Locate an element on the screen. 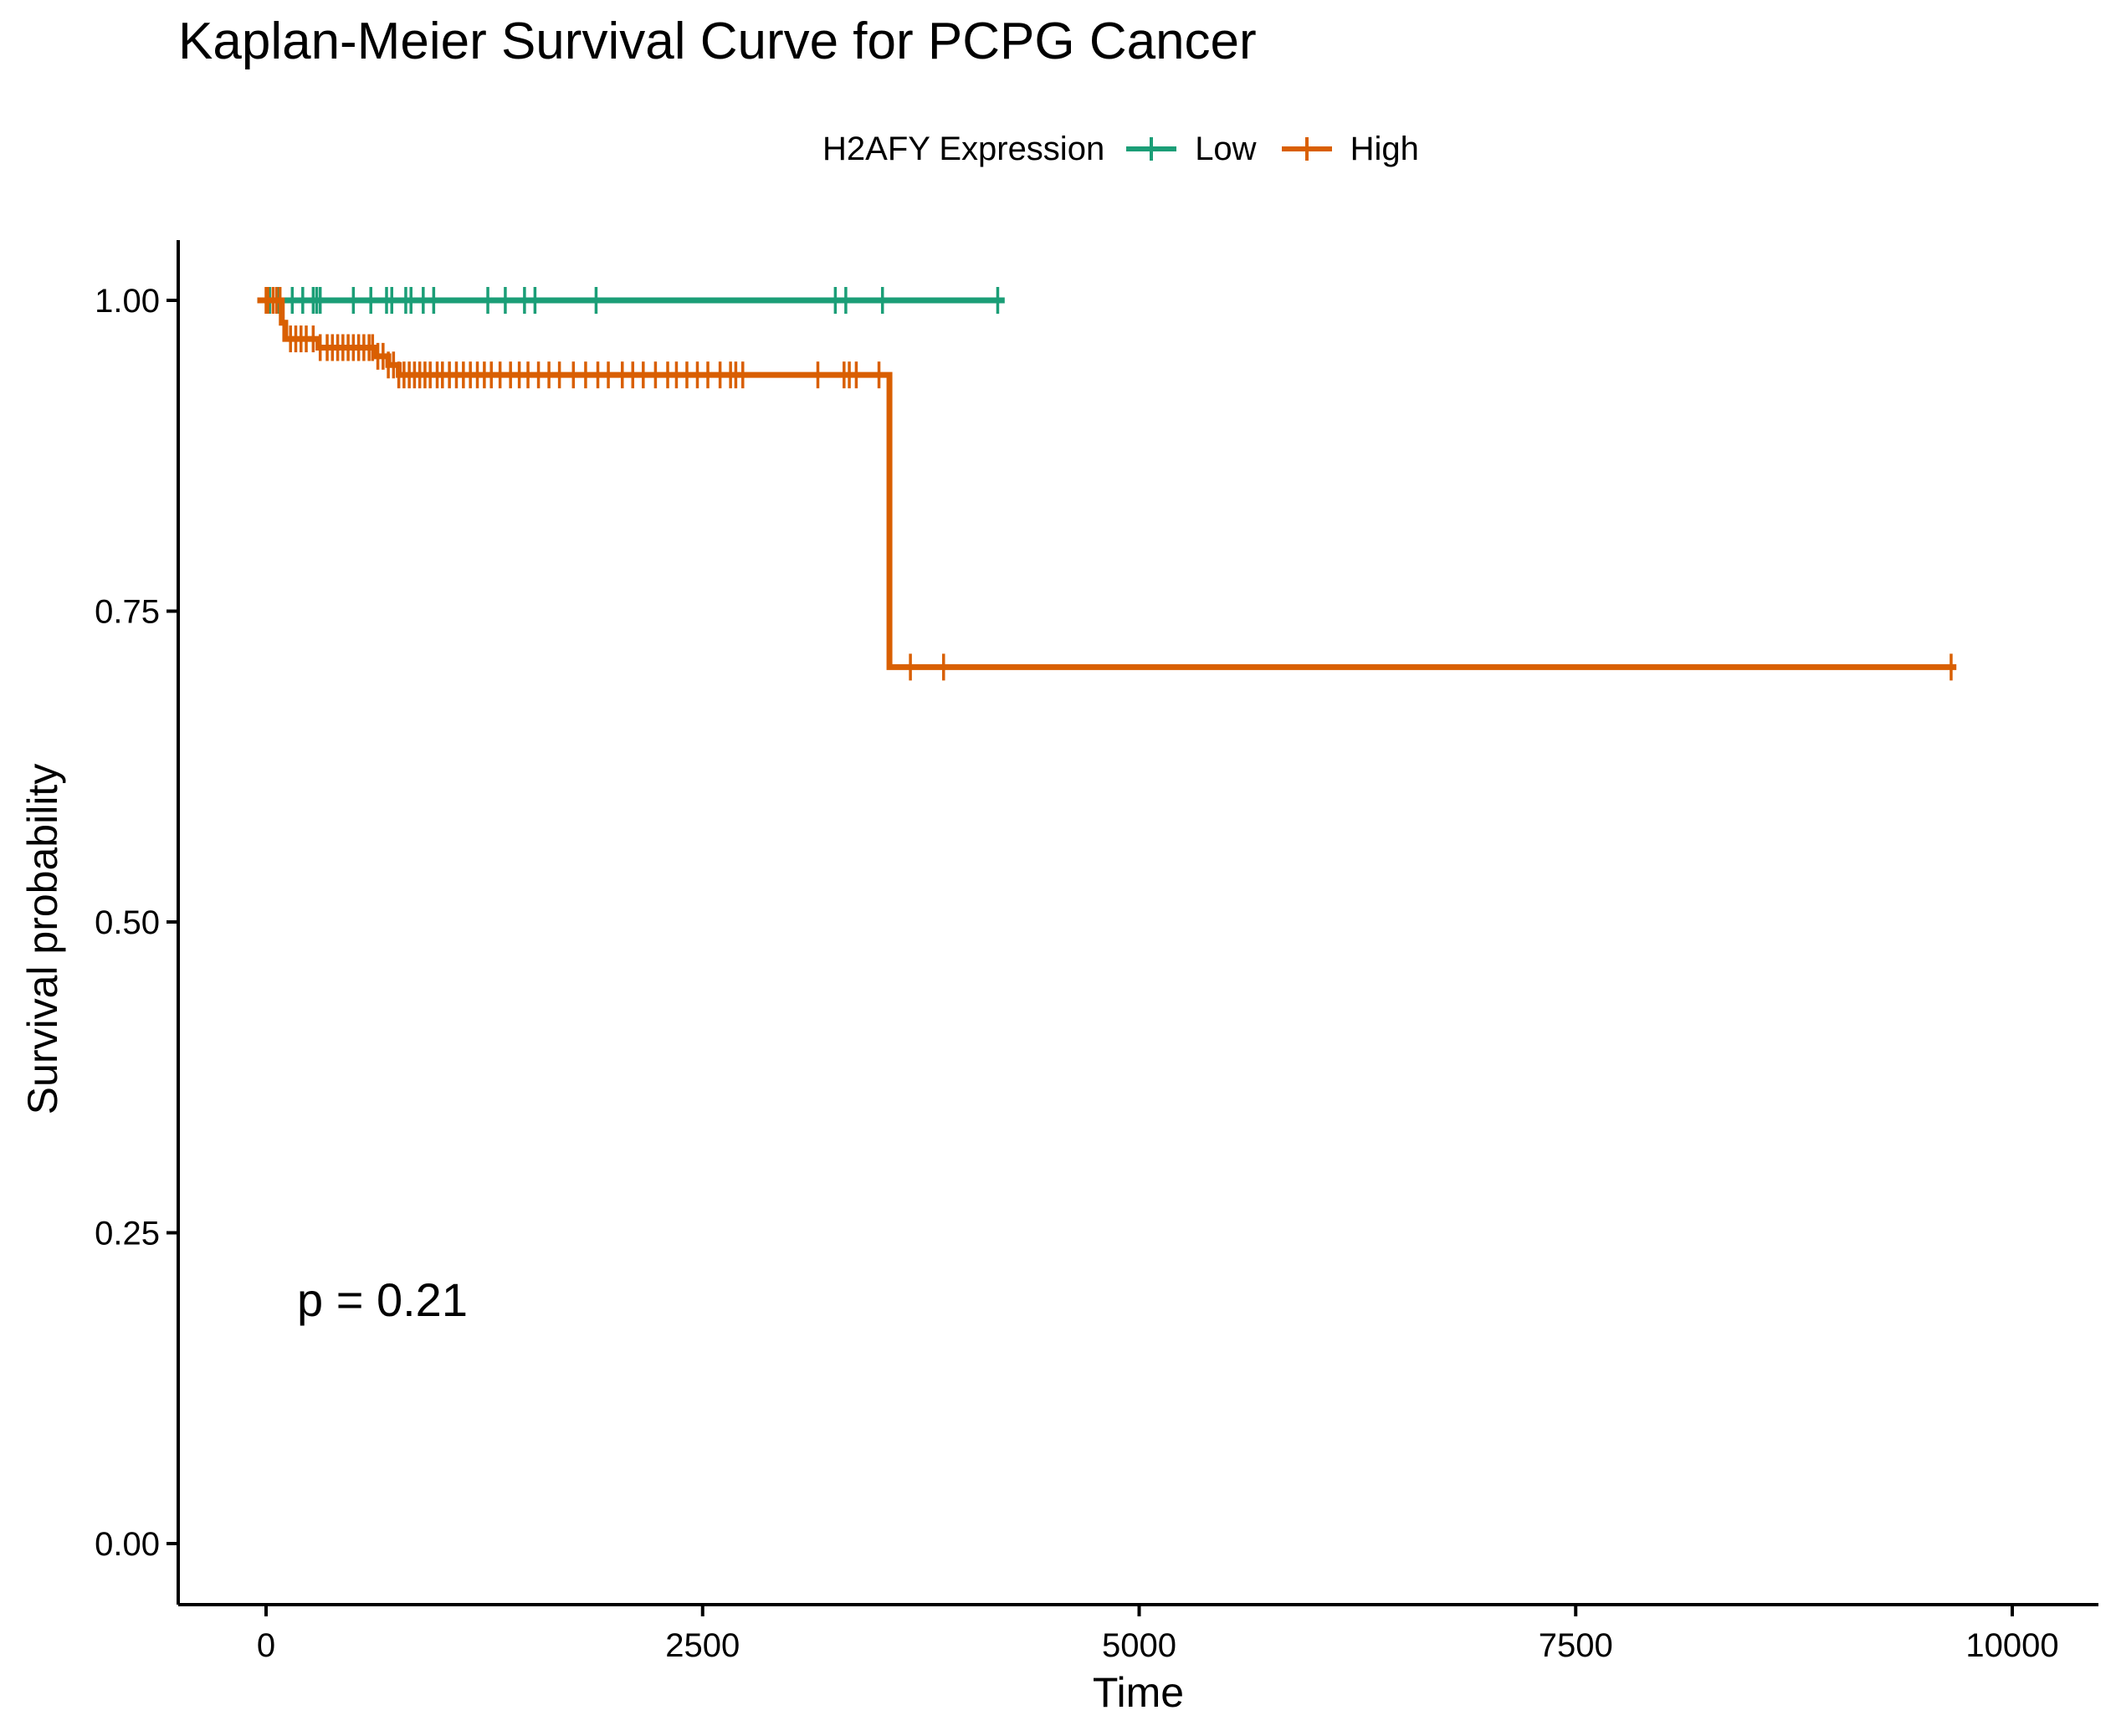 The image size is (2116, 1736). legend: H2AFY Expression Low High is located at coordinates (1132, 149).